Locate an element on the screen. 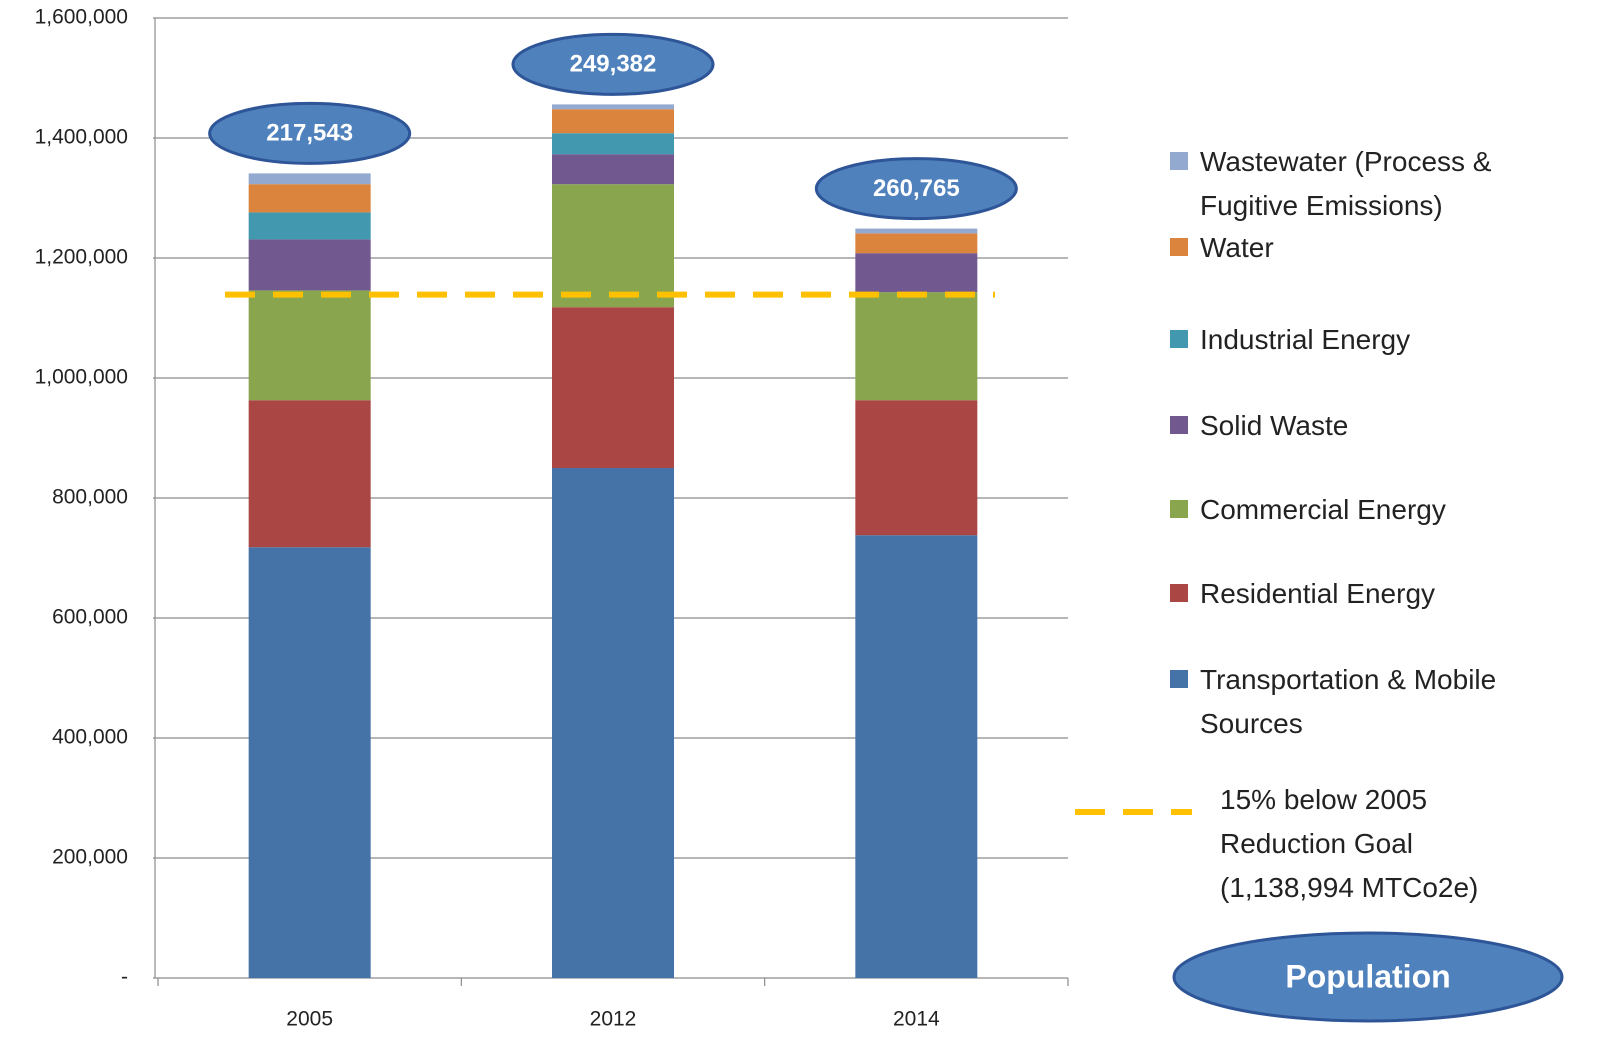  legend-label: Residential Energy is located at coordinates (1318, 593).